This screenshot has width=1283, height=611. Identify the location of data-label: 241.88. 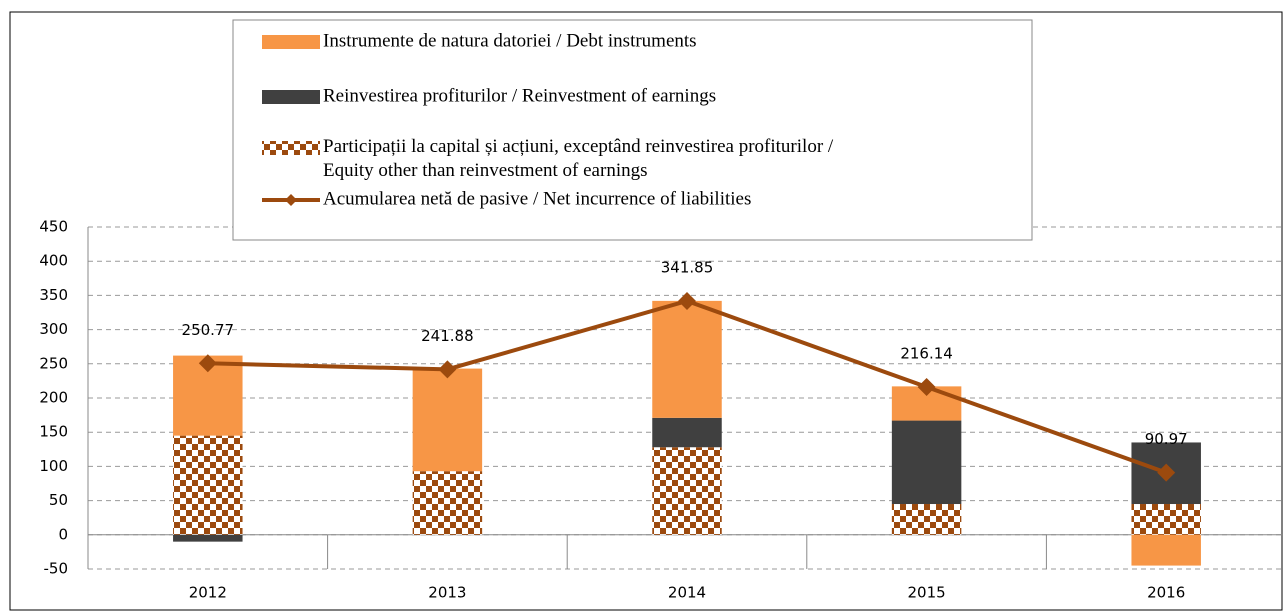
(447, 336).